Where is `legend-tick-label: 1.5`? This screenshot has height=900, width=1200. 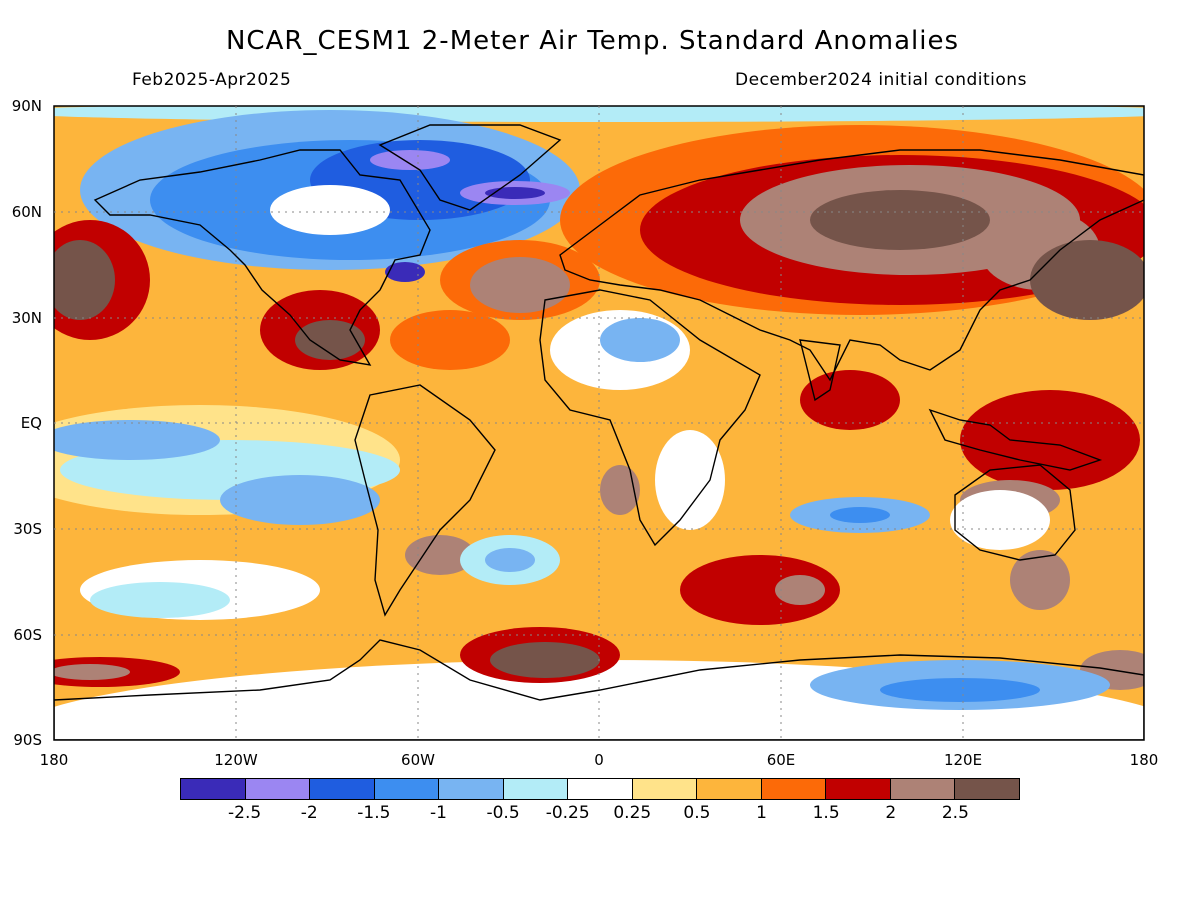 legend-tick-label: 1.5 is located at coordinates (826, 813).